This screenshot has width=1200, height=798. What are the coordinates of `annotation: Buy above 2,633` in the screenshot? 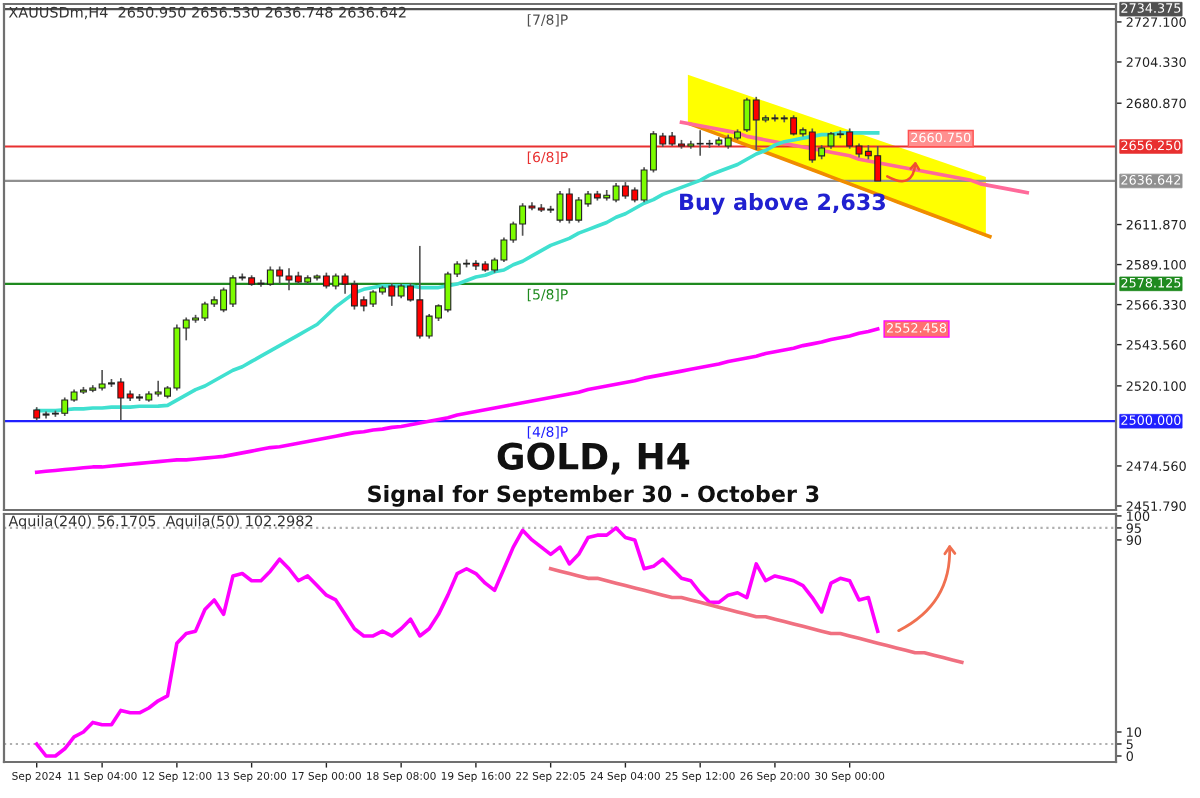 It's located at (782, 204).